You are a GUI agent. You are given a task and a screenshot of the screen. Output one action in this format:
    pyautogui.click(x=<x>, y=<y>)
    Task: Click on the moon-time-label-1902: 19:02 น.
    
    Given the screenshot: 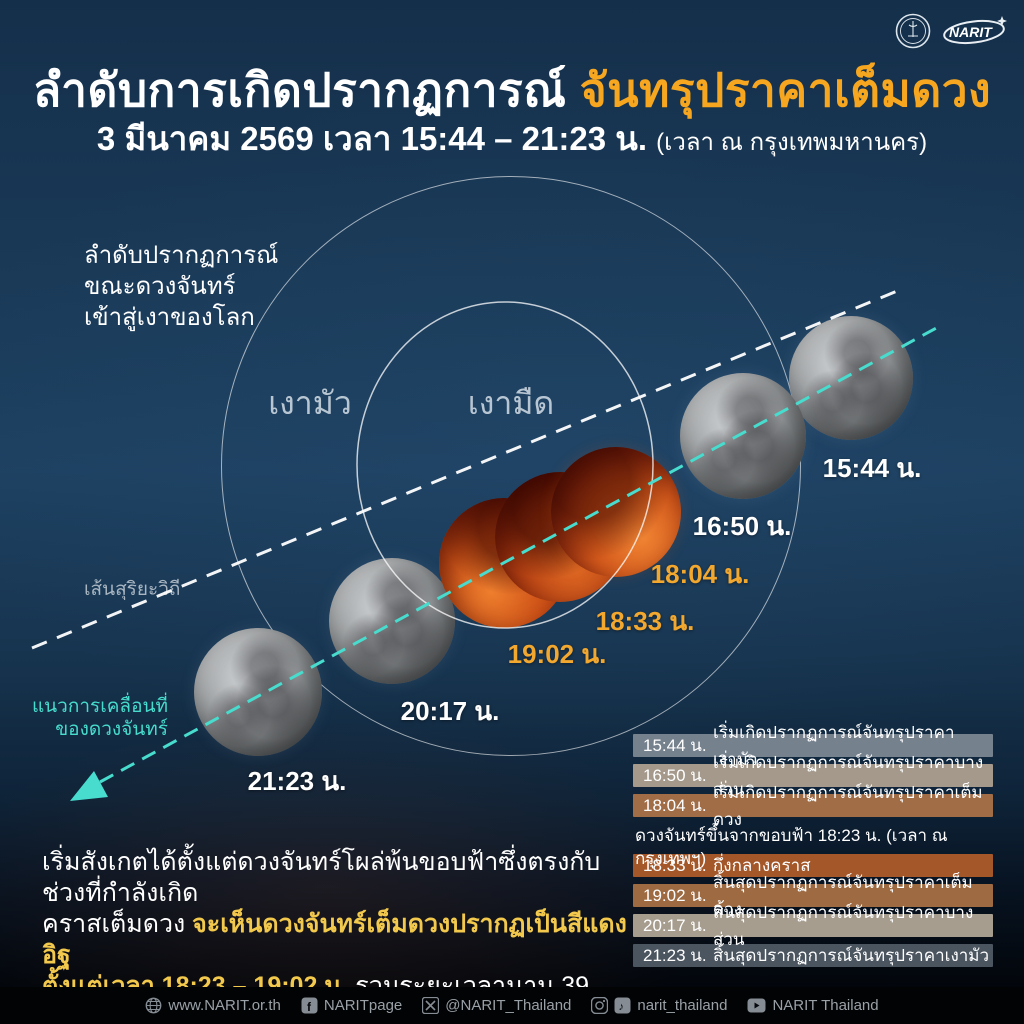 What is the action you would take?
    pyautogui.click(x=557, y=654)
    